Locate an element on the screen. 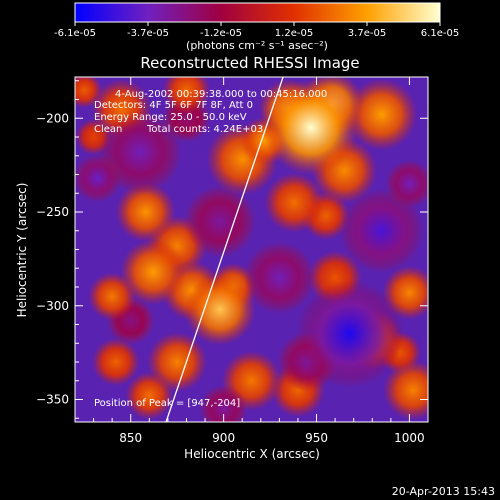 This screenshot has width=500, height=500. x-tick-label: 850 is located at coordinates (130, 438).